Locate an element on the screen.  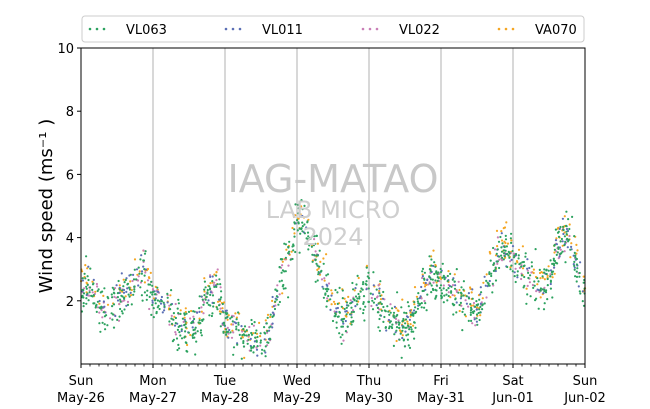
y-tick-label: 2 is located at coordinates (70, 302).